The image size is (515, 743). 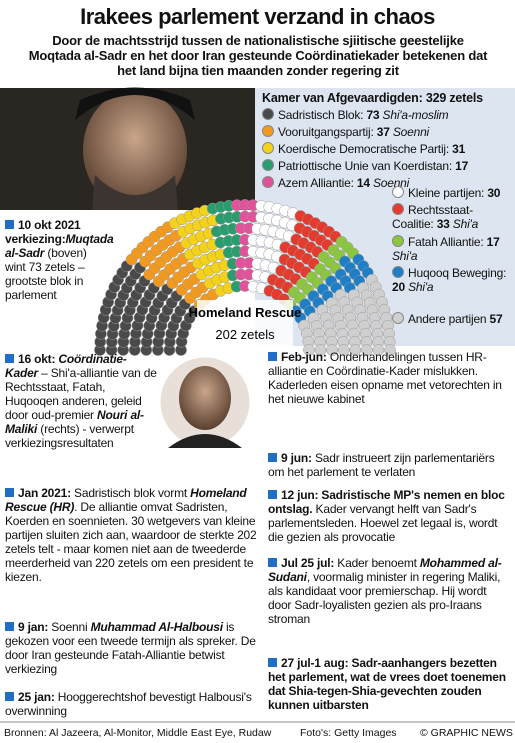 What do you see at coordinates (33, 627) in the screenshot?
I see `timeline-date: 9 jan:` at bounding box center [33, 627].